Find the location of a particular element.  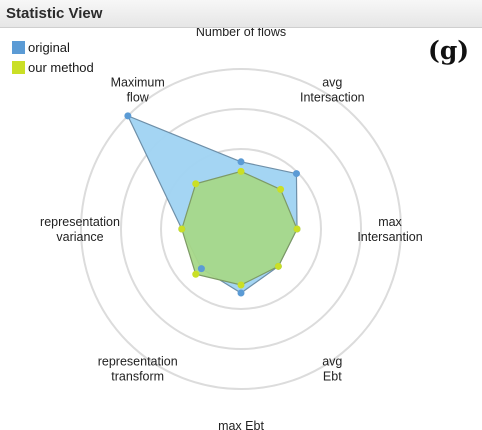

panel-title: Statistic View is located at coordinates (54, 13).